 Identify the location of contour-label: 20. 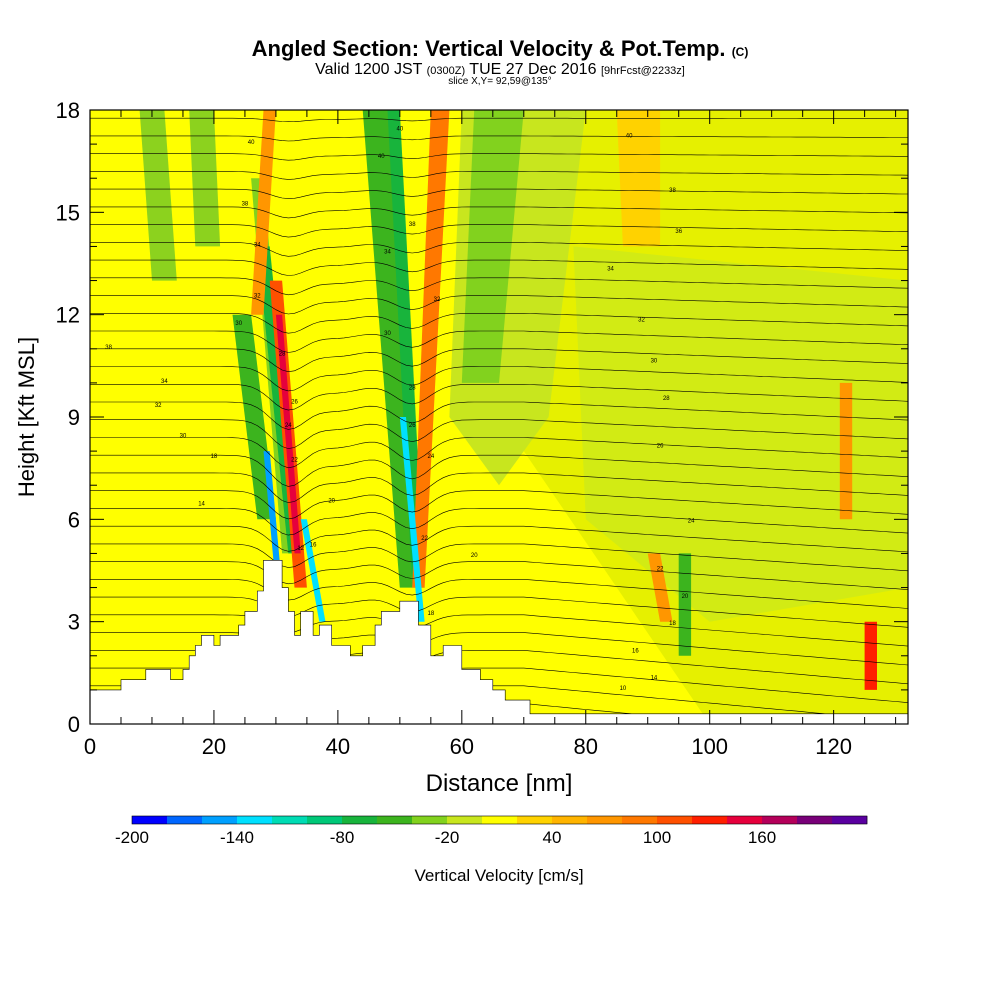
(685, 597).